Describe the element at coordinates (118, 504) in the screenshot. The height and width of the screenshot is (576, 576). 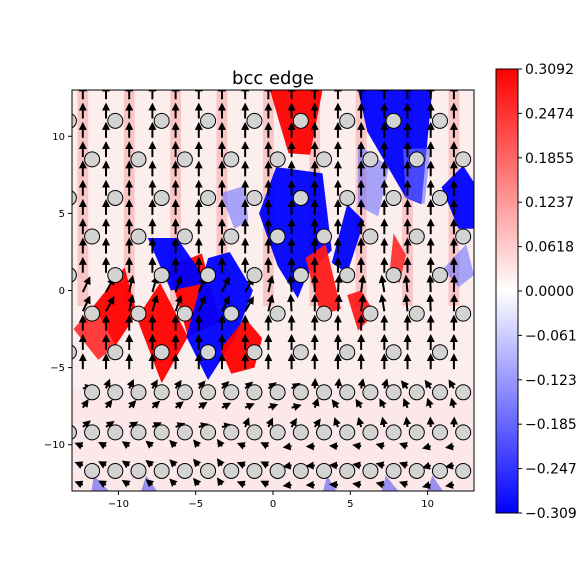
I see `x-tick-label: −10` at that location.